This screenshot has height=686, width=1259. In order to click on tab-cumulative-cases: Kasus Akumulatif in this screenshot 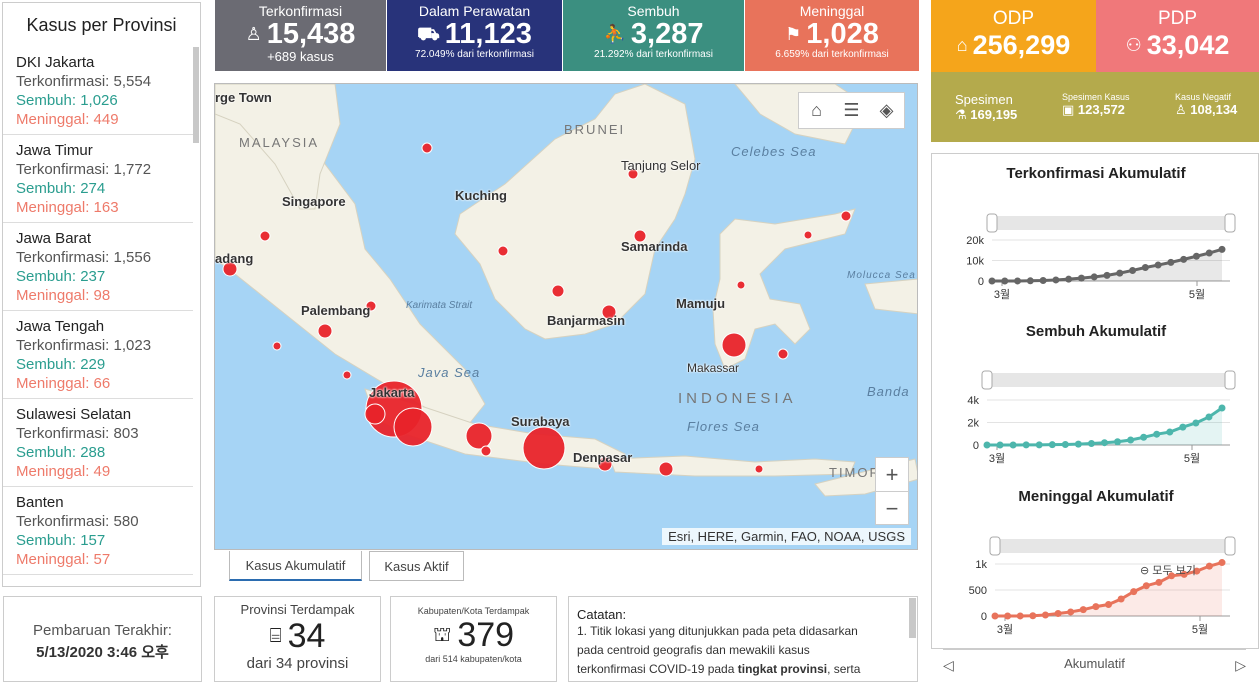, I will do `click(295, 566)`.